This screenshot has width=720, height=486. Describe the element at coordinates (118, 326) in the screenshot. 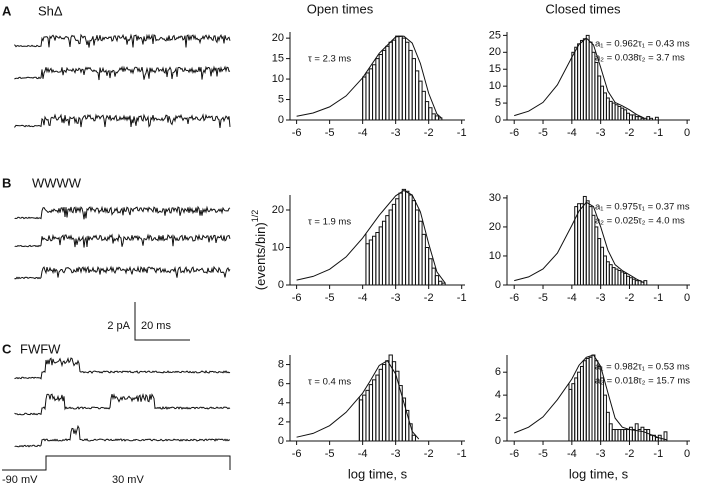

I see `scale-current: 2 pA` at that location.